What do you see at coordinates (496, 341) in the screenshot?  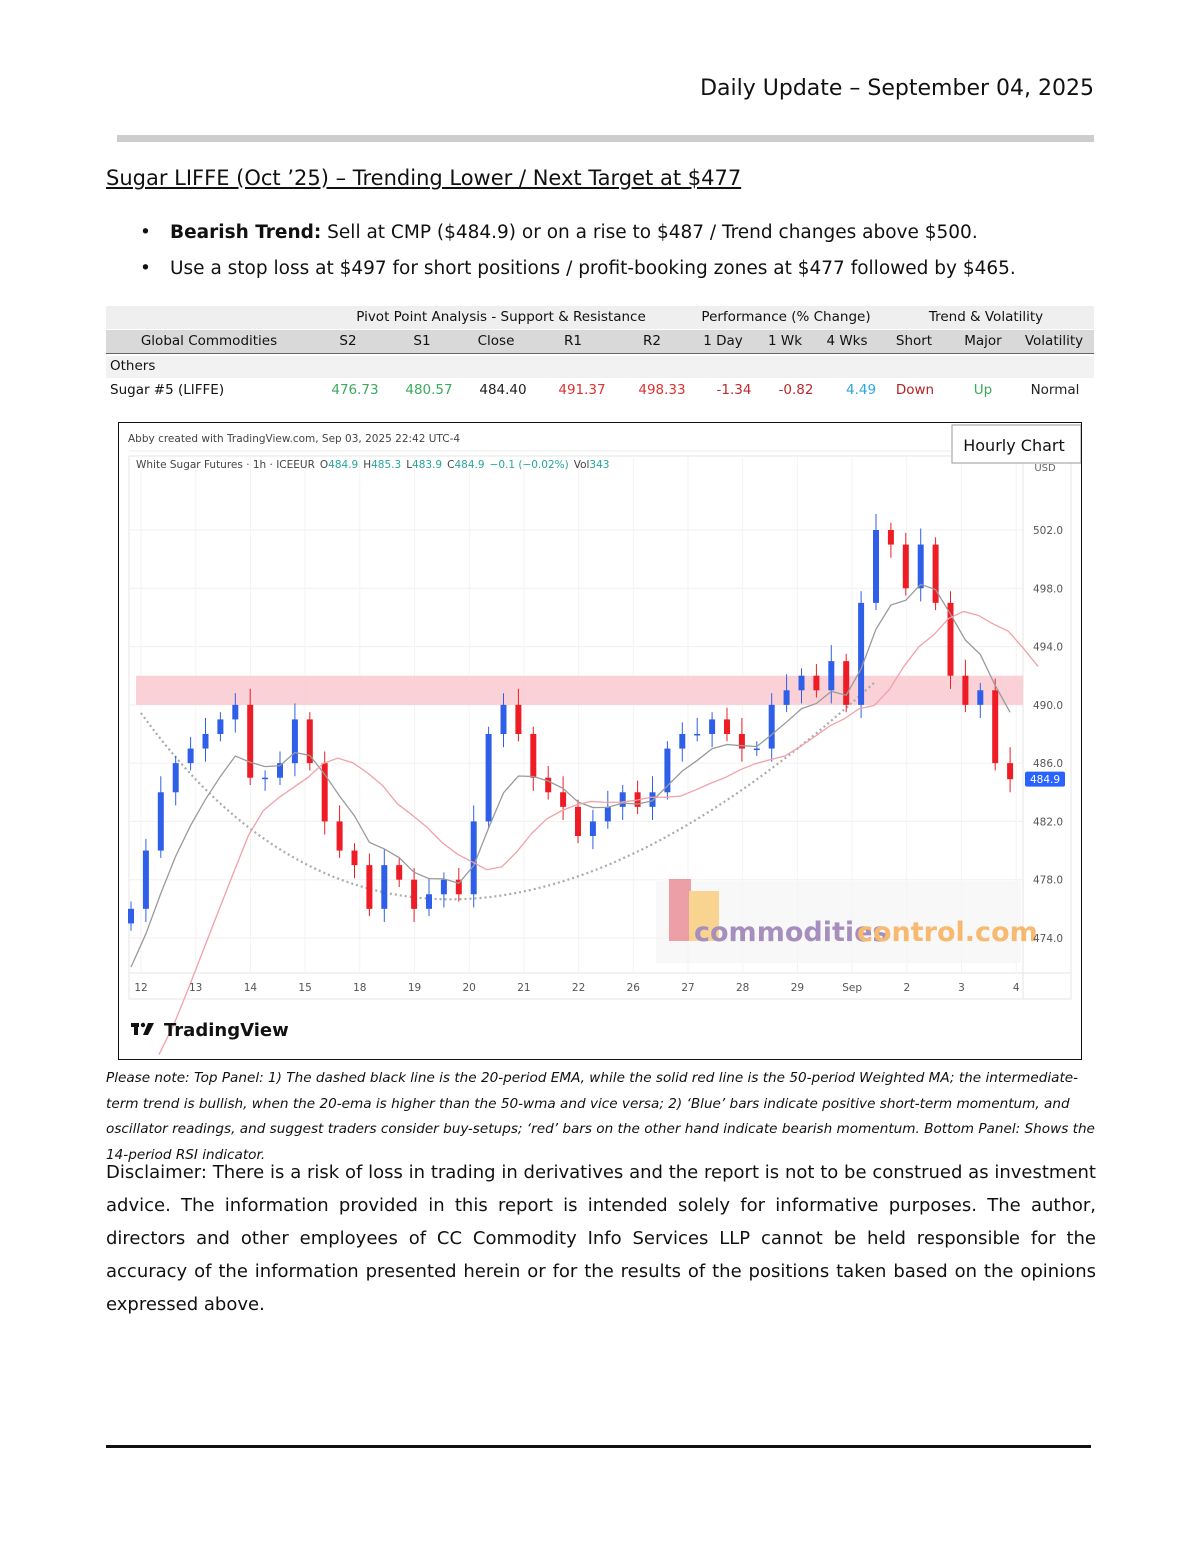 I see `column-header: Close` at bounding box center [496, 341].